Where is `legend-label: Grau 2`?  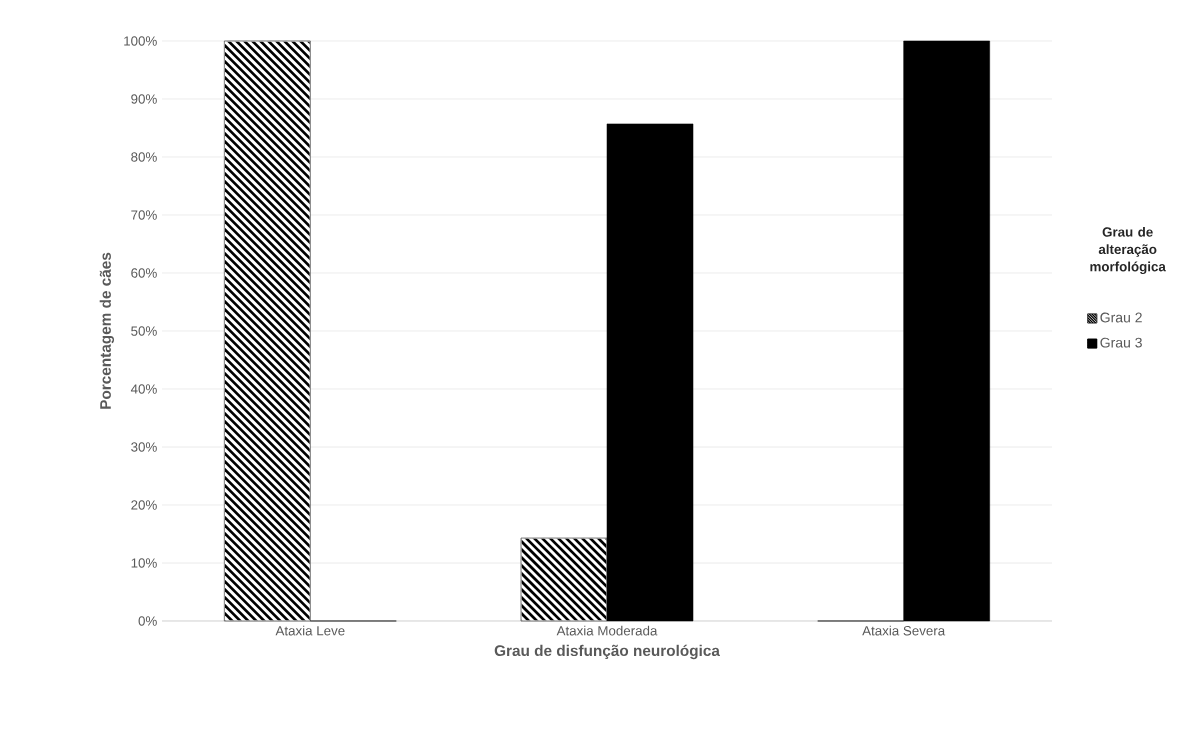
legend-label: Grau 2 is located at coordinates (1121, 317).